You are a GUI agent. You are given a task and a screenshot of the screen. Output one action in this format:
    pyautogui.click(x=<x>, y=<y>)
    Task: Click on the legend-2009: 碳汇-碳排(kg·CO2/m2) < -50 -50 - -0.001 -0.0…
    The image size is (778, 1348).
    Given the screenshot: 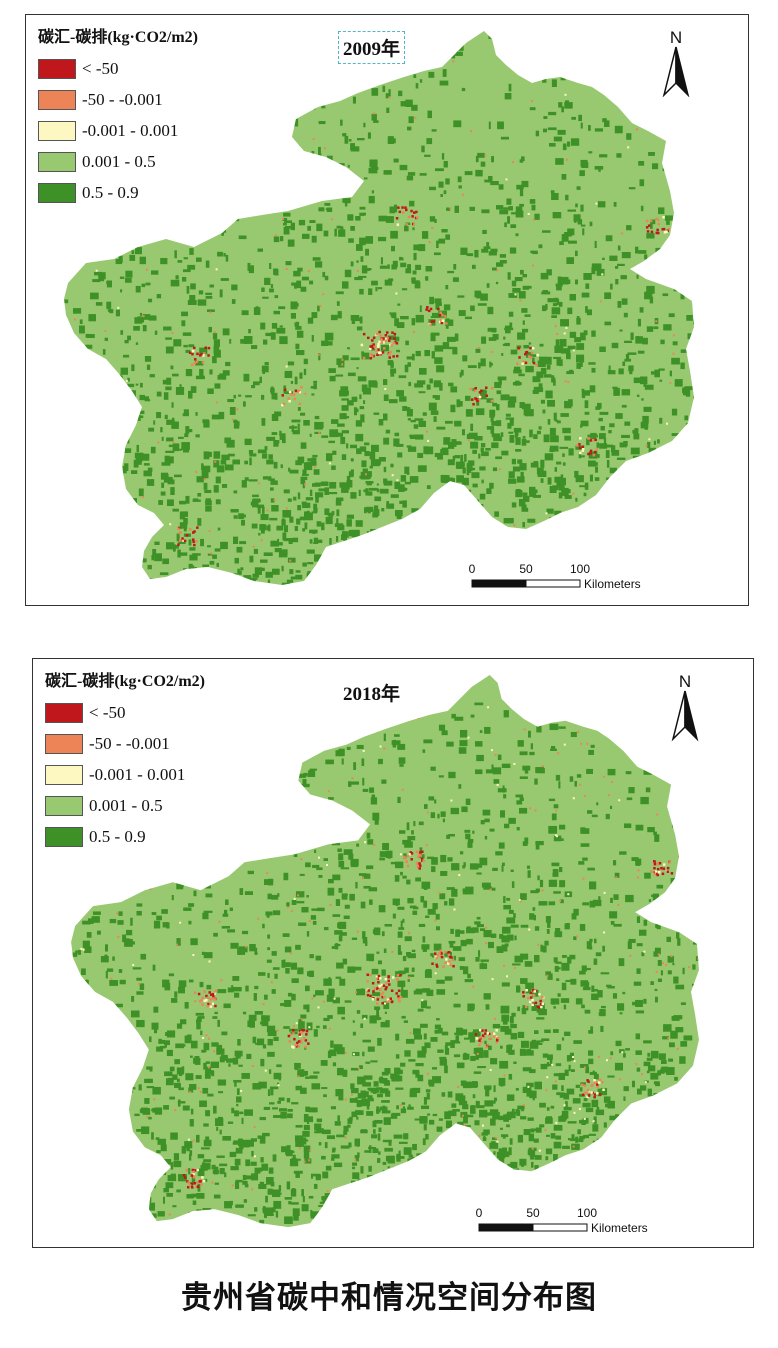 What is the action you would take?
    pyautogui.click(x=118, y=115)
    